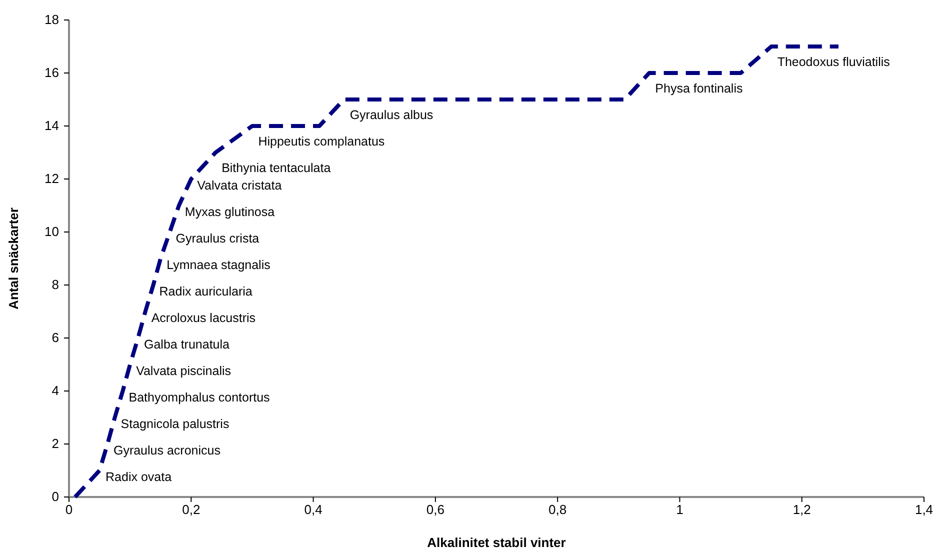  I want to click on x-axis-title: Alkalinitet stabil vinter, so click(496, 542).